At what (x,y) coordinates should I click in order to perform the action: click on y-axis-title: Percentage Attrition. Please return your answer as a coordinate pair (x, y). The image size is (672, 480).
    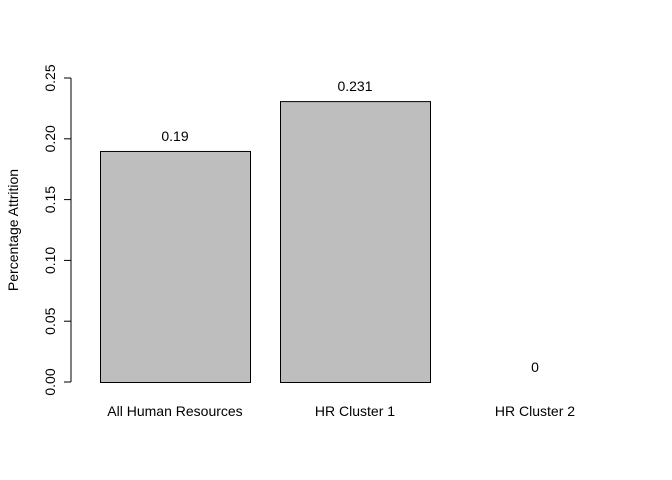
    Looking at the image, I should click on (13, 230).